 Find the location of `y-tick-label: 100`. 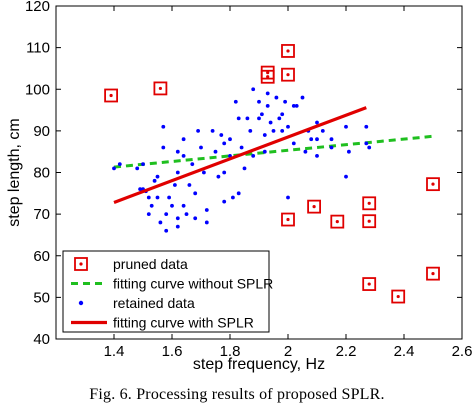

y-tick-label: 100 is located at coordinates (37, 89).